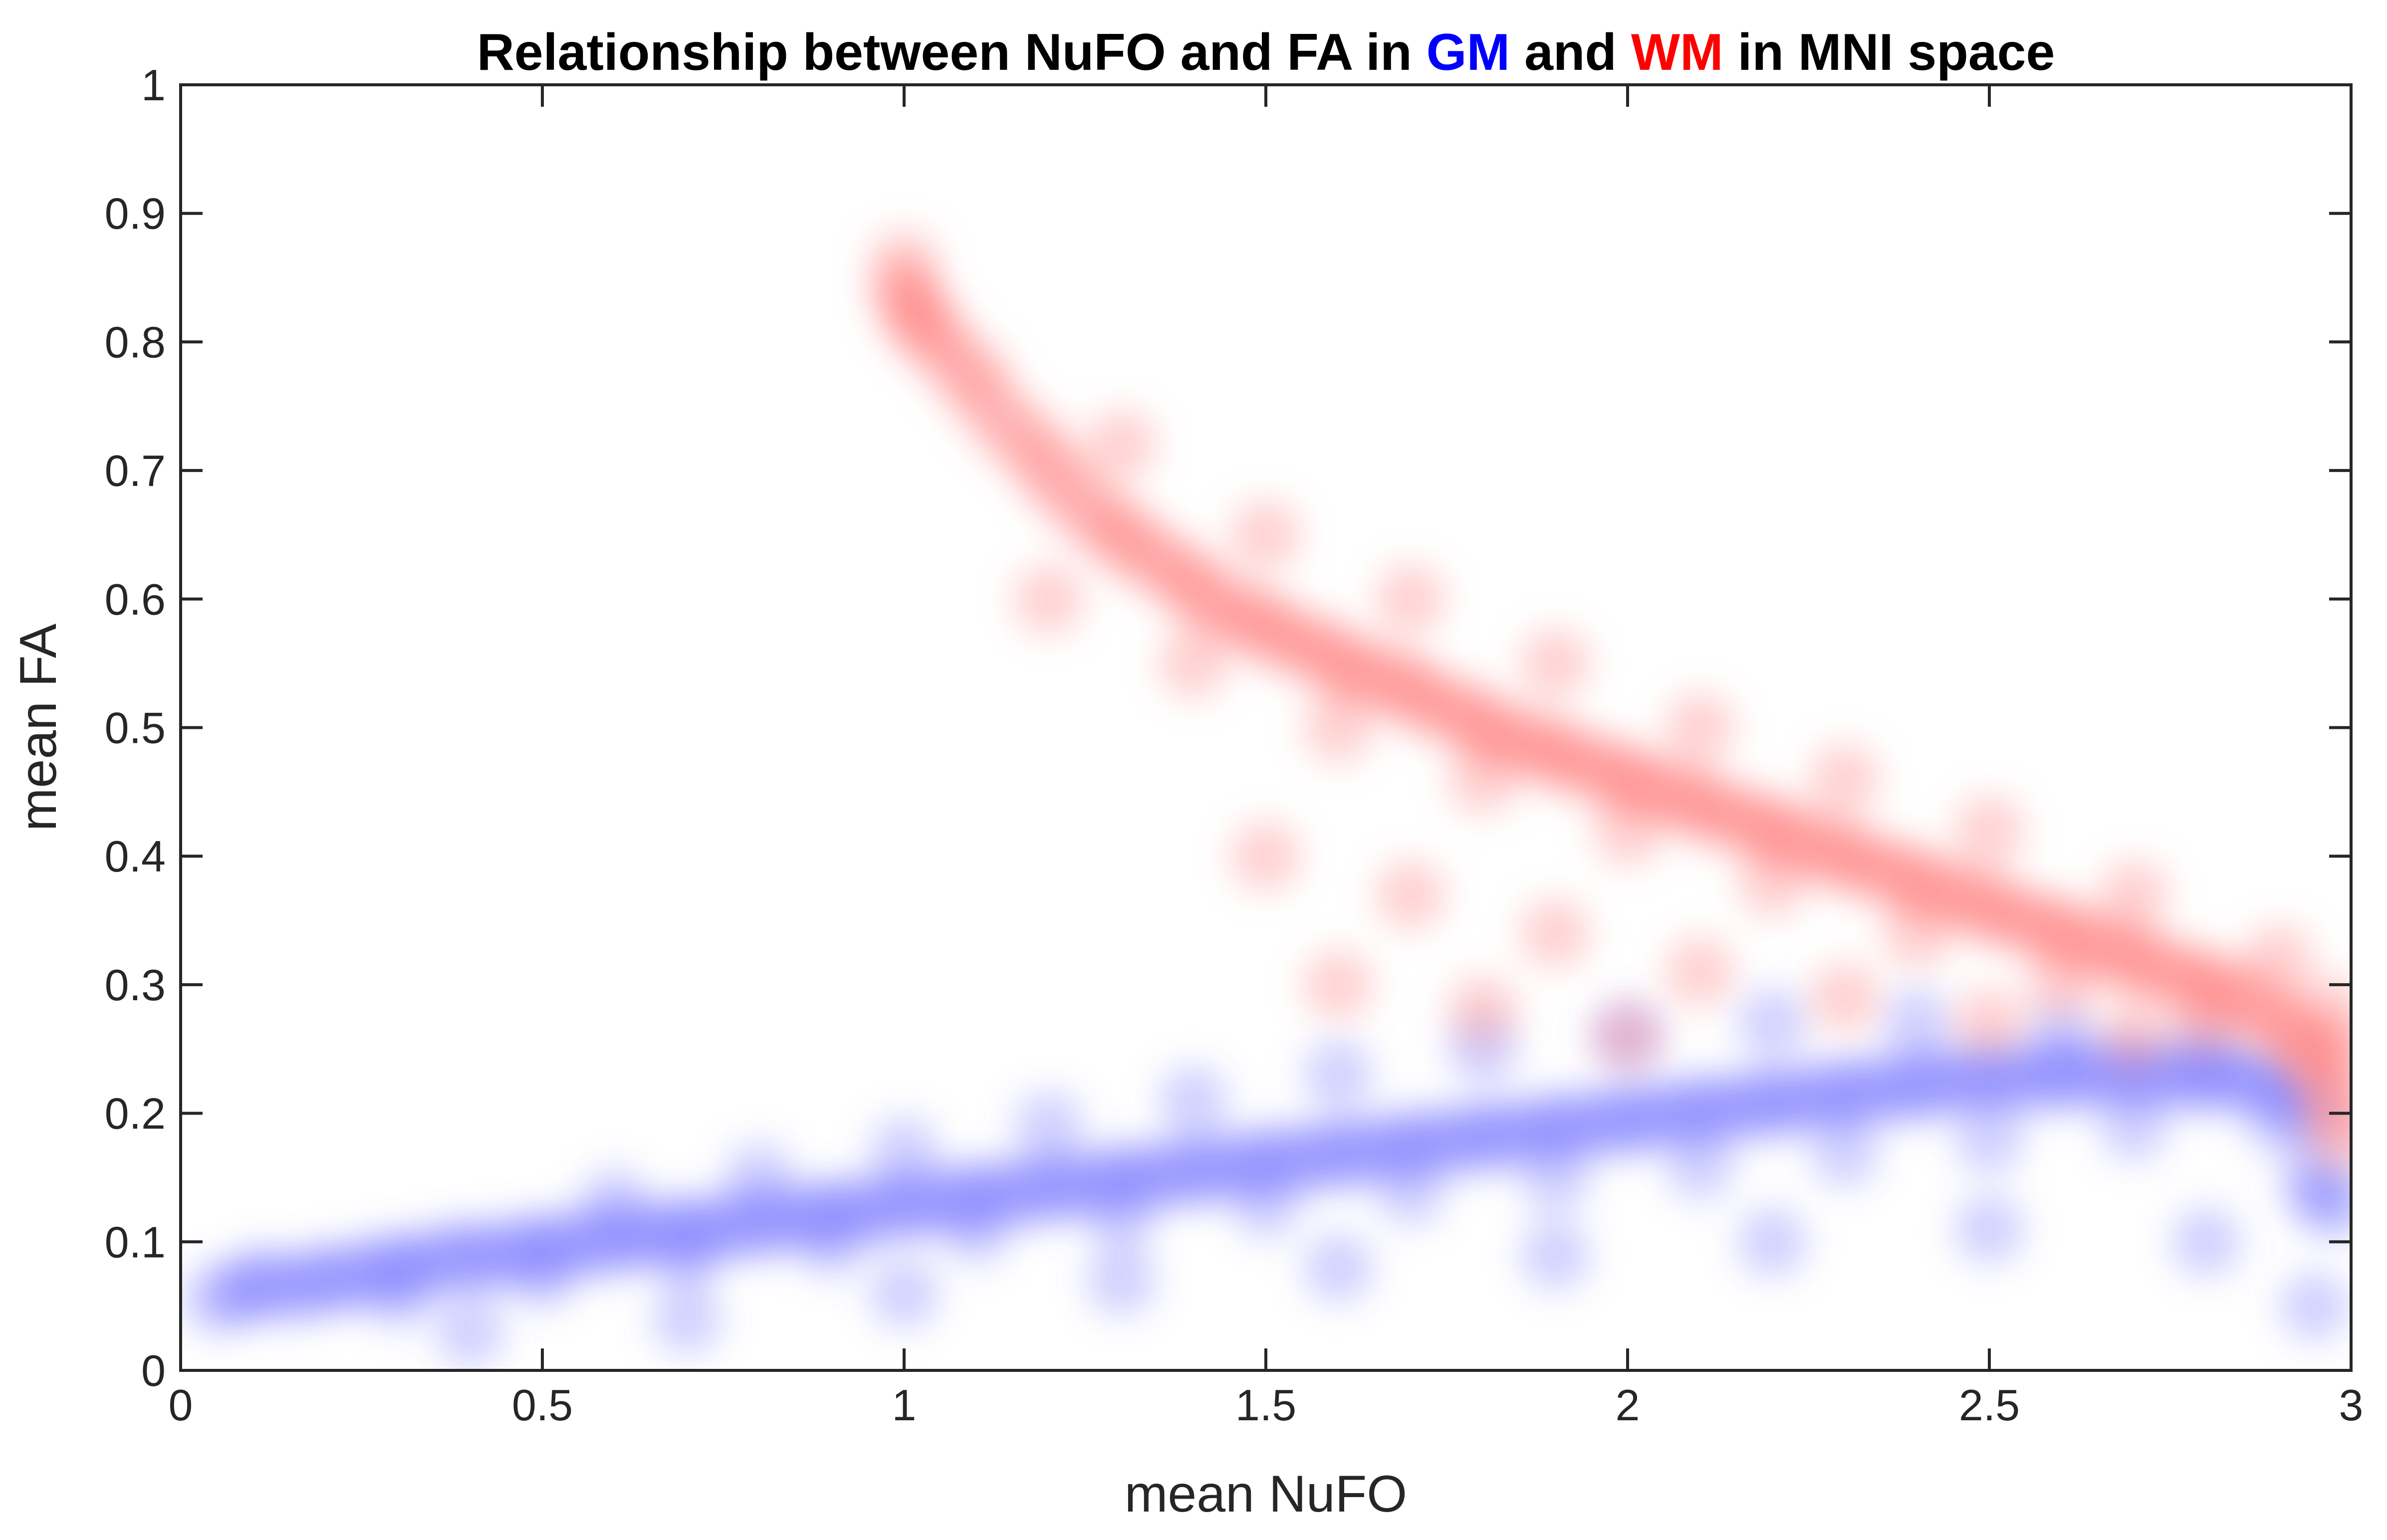  Describe the element at coordinates (135, 985) in the screenshot. I see `y-tick-label-3: 0.3` at that location.